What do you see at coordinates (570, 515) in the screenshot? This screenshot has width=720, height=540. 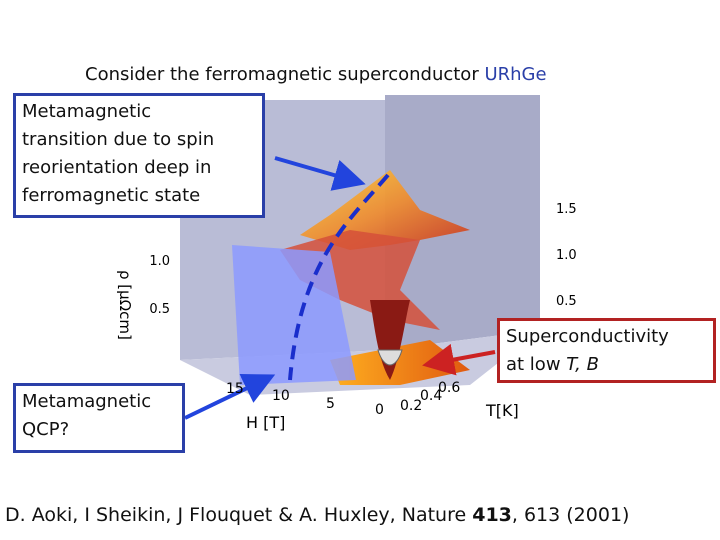 I see `citation-rest: , 613 (2001)` at bounding box center [570, 515].